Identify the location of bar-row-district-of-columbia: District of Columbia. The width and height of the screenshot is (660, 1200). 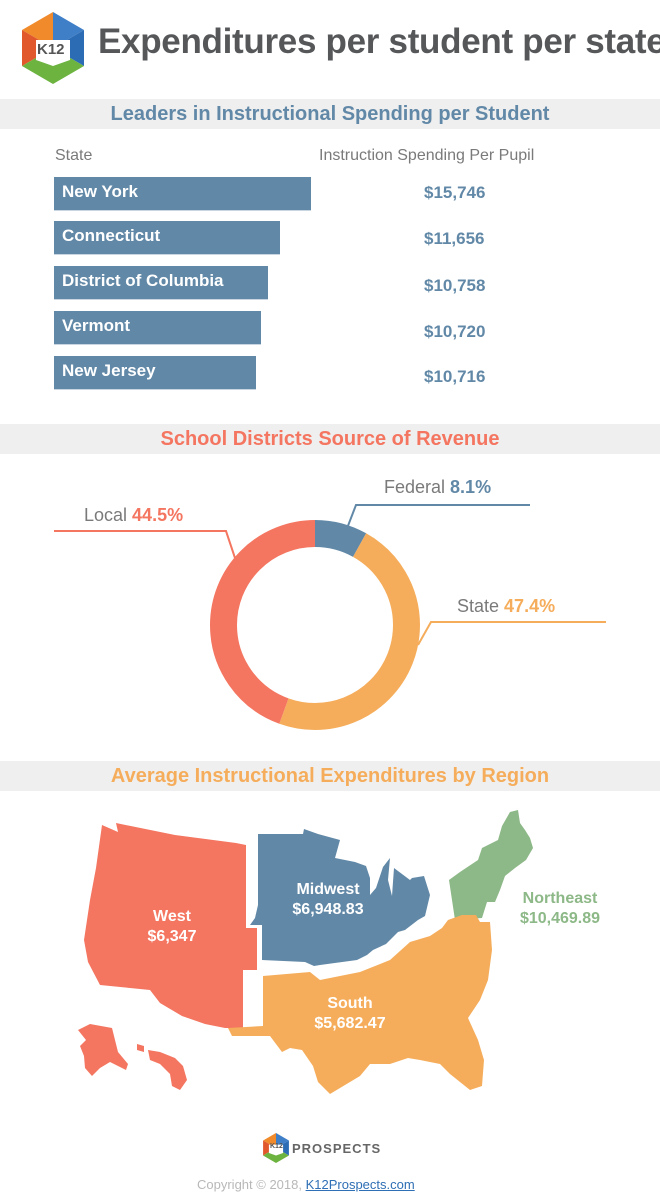
(161, 283).